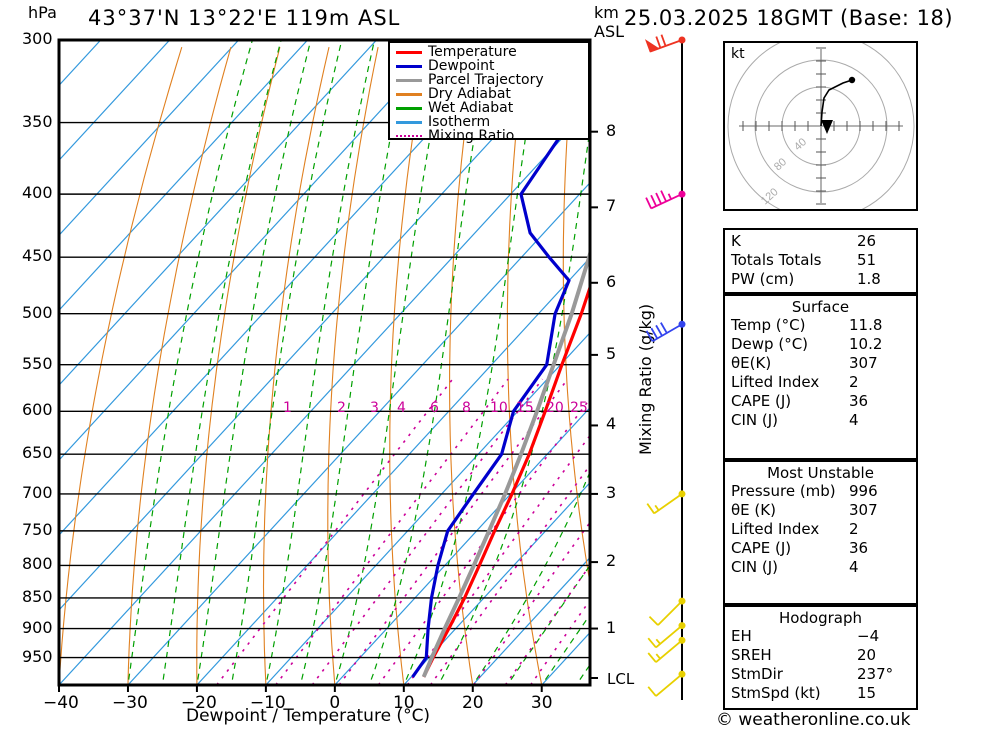 The image size is (1000, 733). I want to click on legend-item-5: Isotherm, so click(491, 122).